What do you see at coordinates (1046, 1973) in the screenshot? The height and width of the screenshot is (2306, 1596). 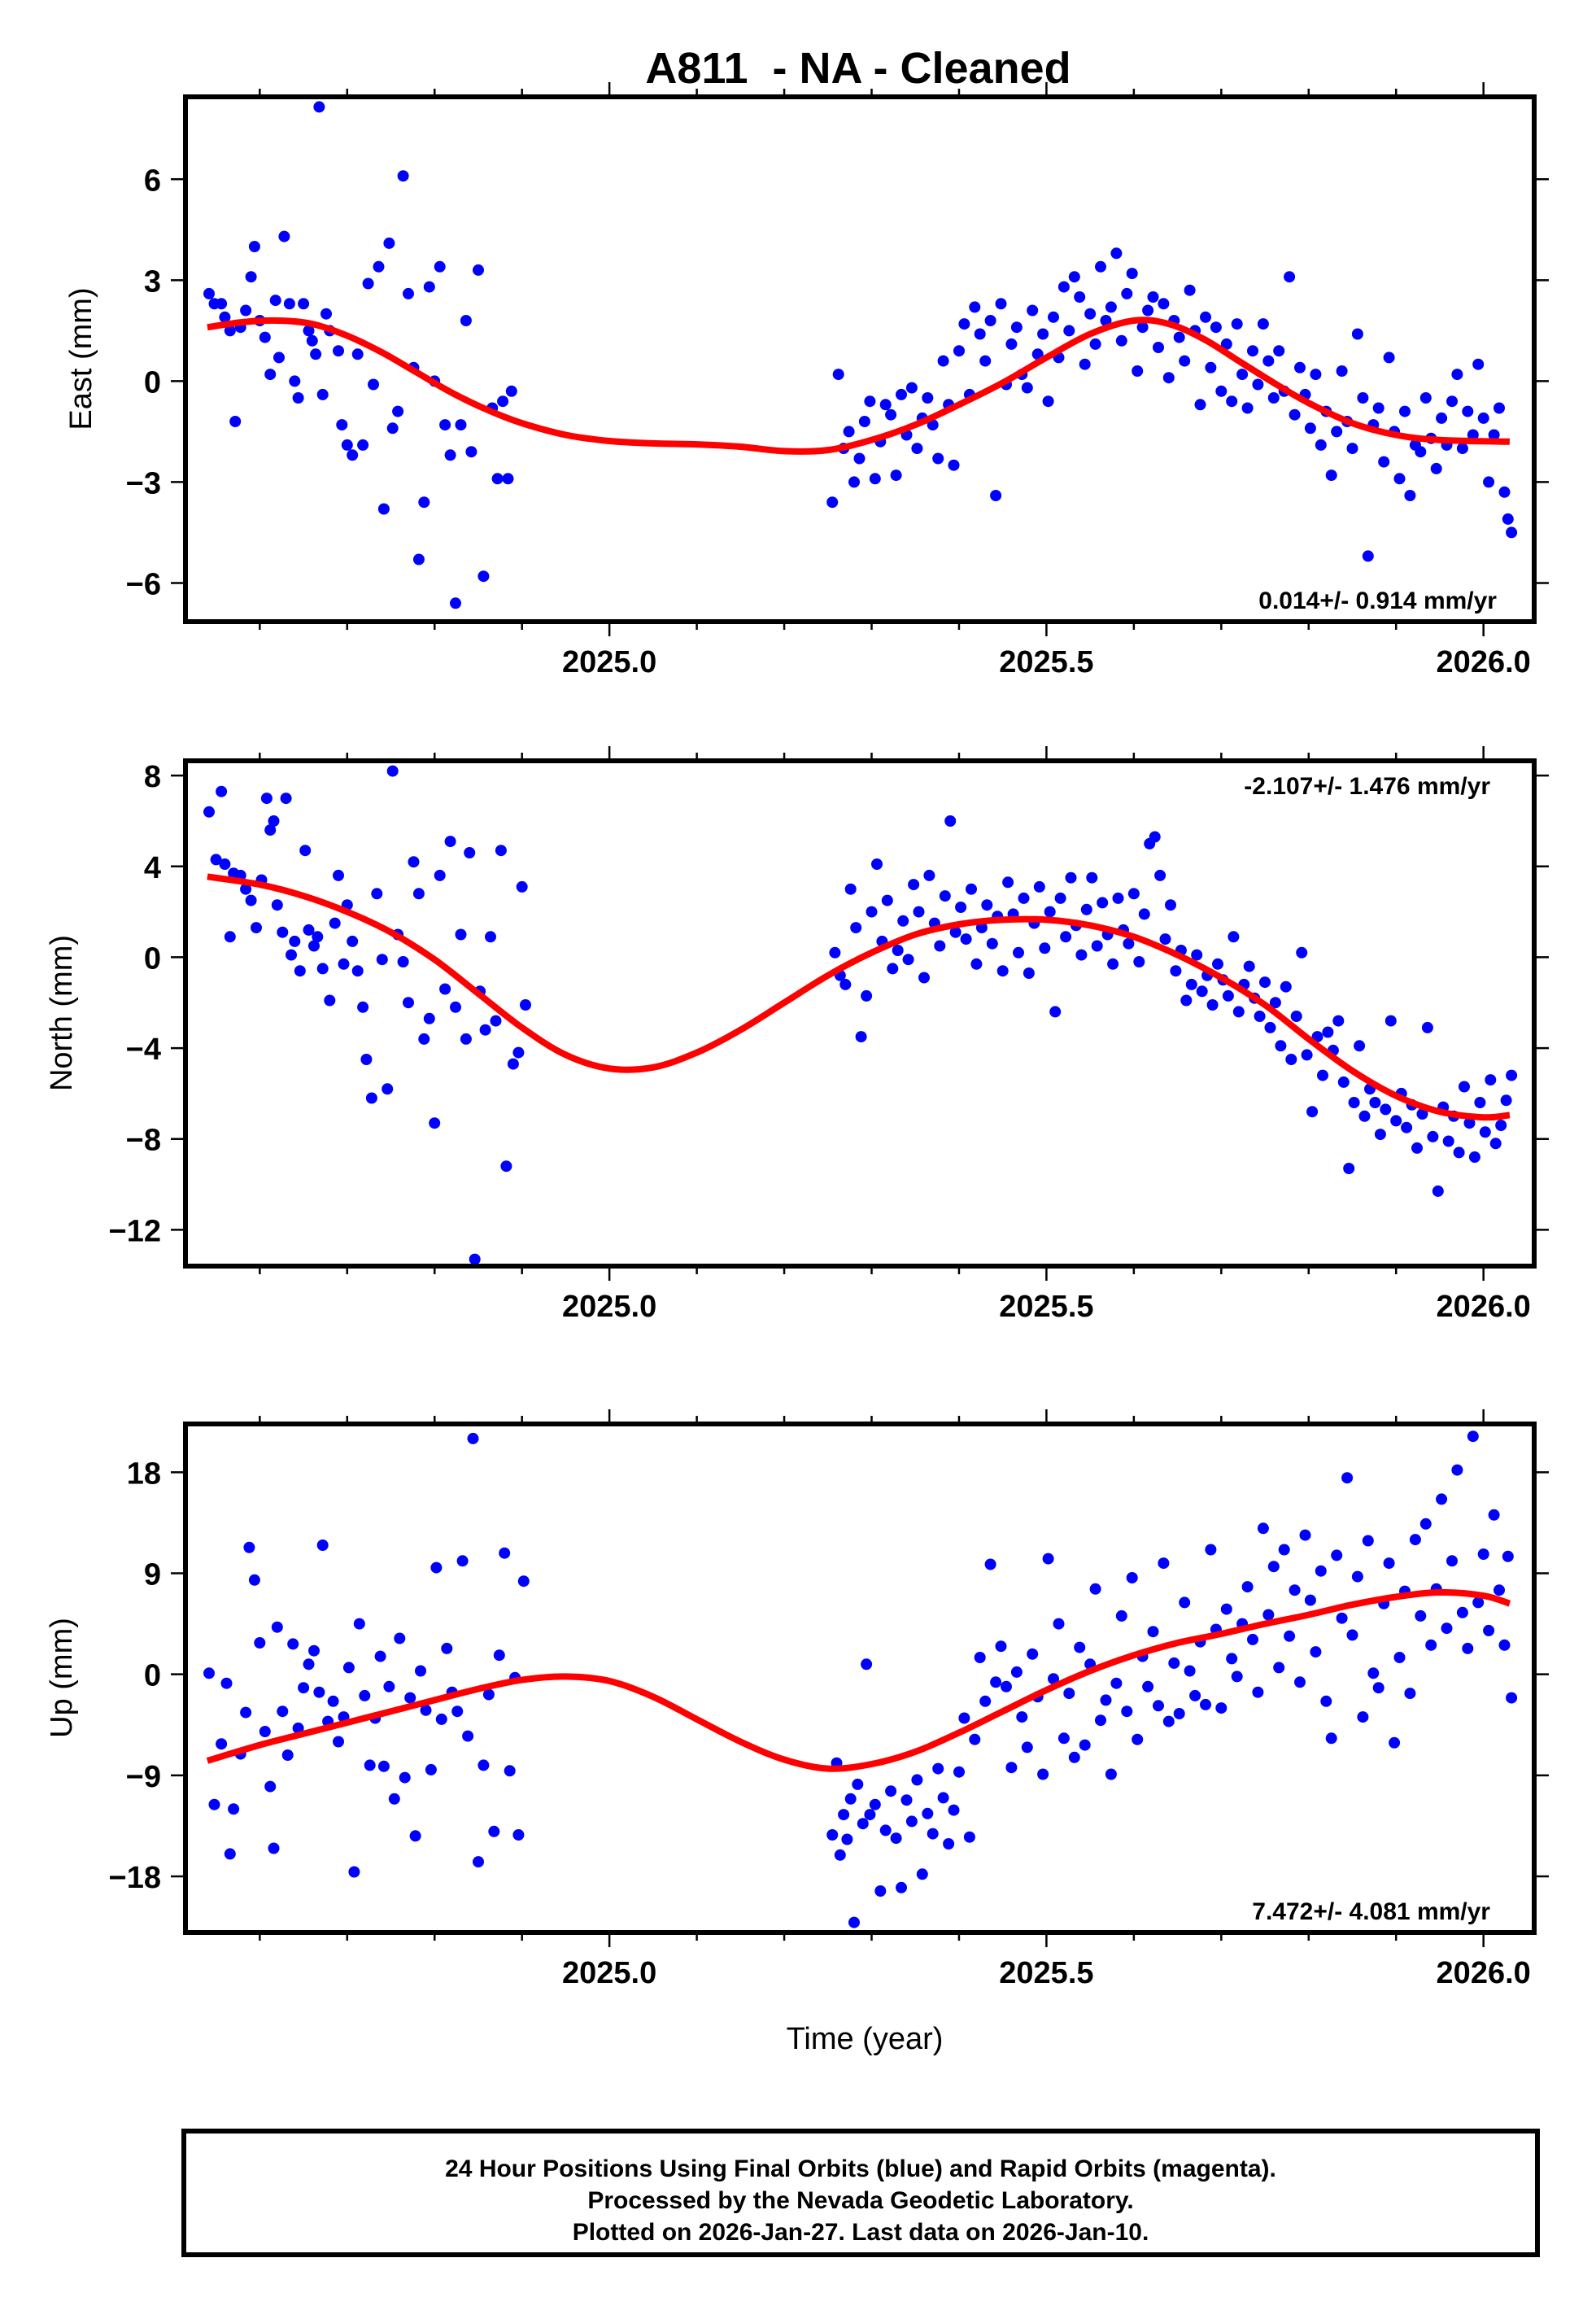 I see `x-tick-label: 2025.5` at bounding box center [1046, 1973].